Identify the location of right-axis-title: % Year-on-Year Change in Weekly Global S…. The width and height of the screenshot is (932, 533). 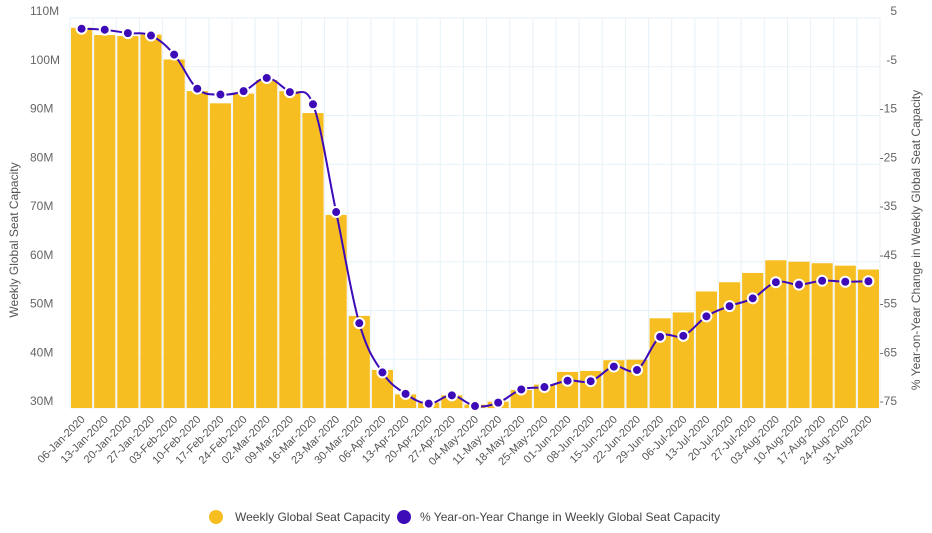
(916, 240).